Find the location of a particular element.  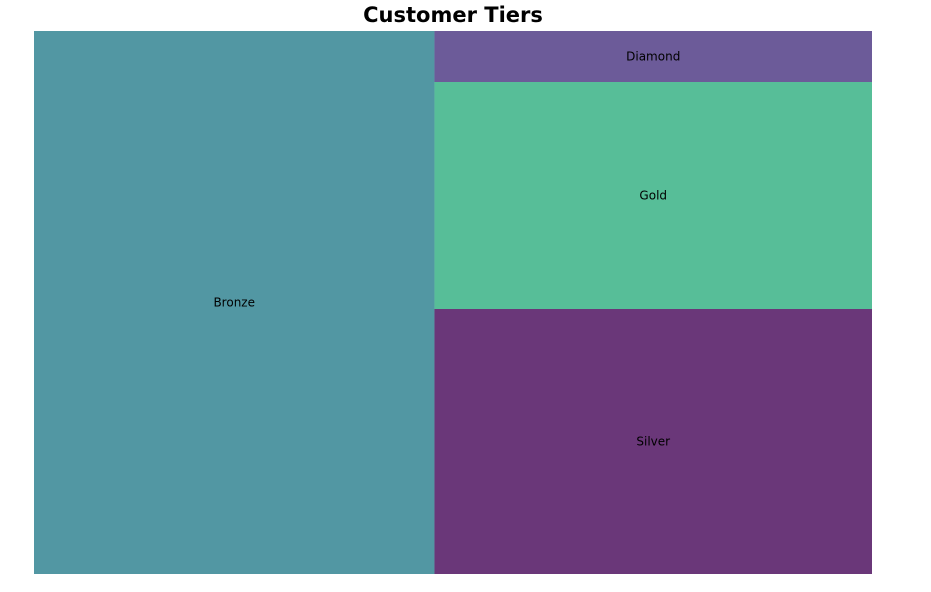

treemap-label-diamond: Diamond is located at coordinates (653, 57).